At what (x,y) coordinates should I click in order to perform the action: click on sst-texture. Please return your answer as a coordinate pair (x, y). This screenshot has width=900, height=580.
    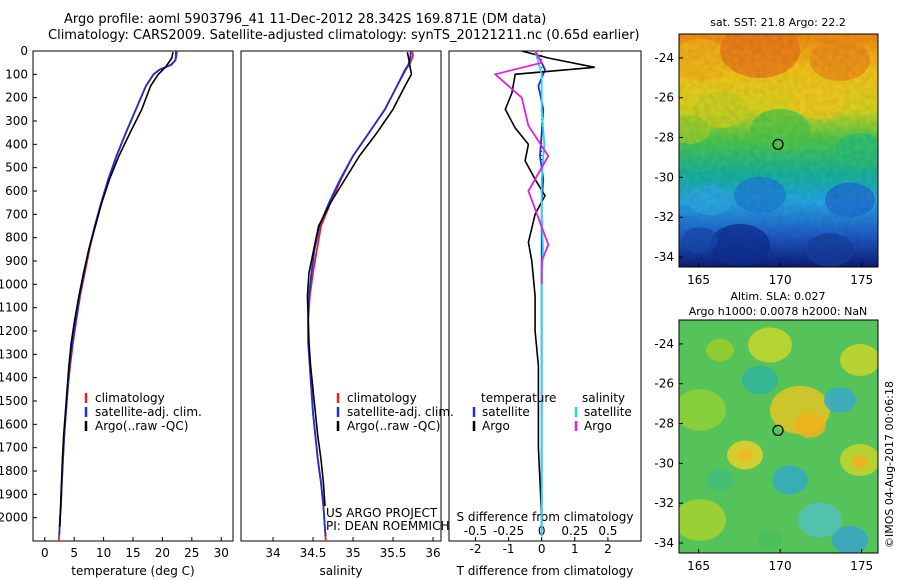
    Looking at the image, I should click on (778, 150).